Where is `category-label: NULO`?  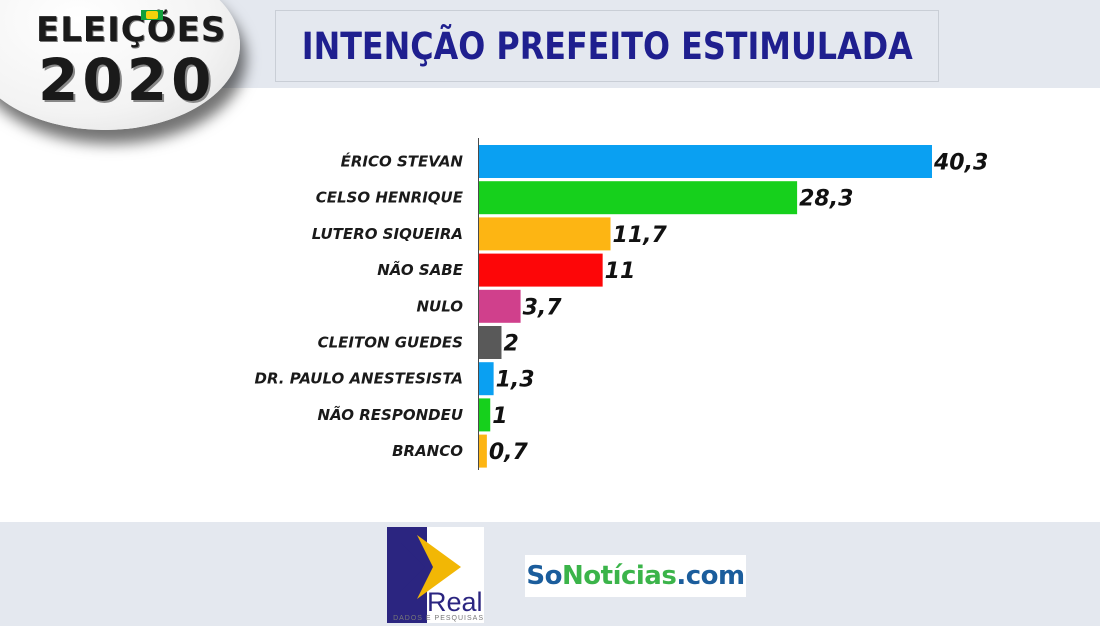 category-label: NULO is located at coordinates (439, 306).